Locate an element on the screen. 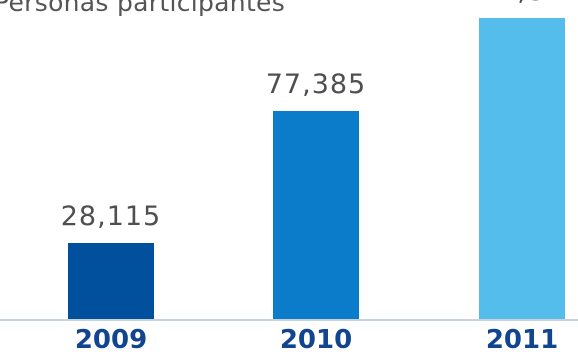 The height and width of the screenshot is (361, 578). category-label-2011: 2011 is located at coordinates (522, 340).